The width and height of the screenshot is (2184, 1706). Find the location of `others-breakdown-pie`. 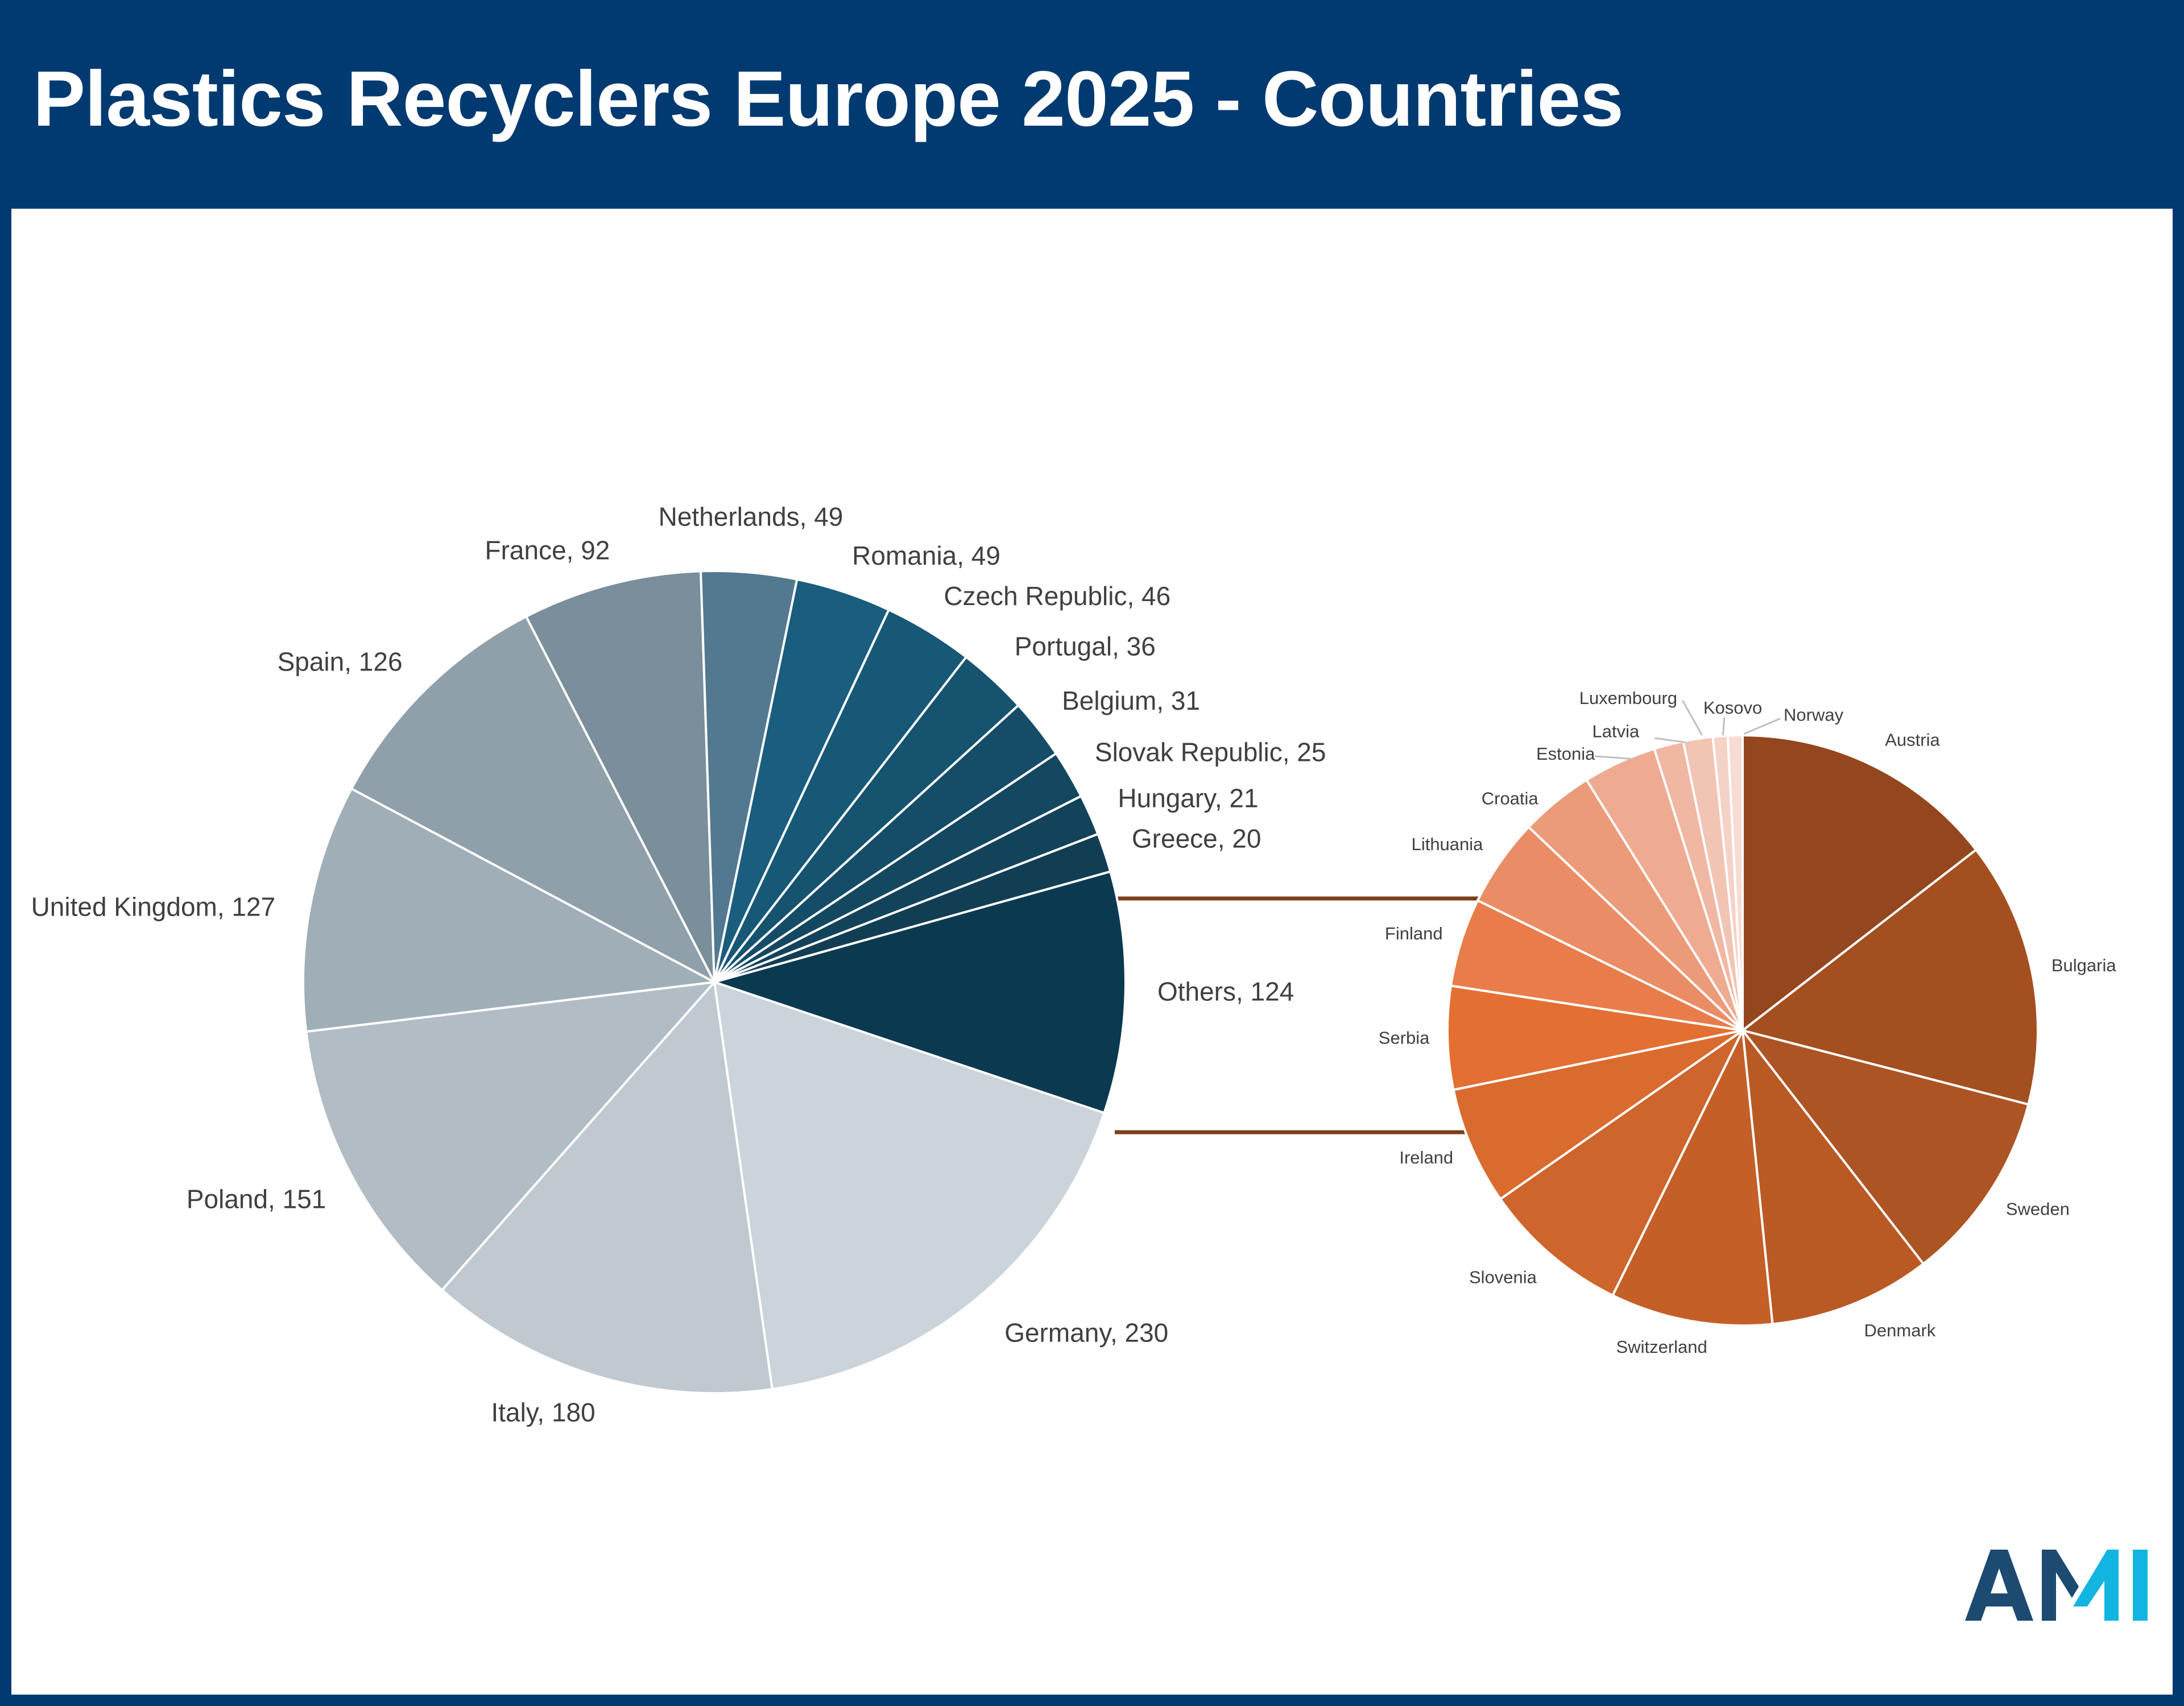

others-breakdown-pie is located at coordinates (1742, 1030).